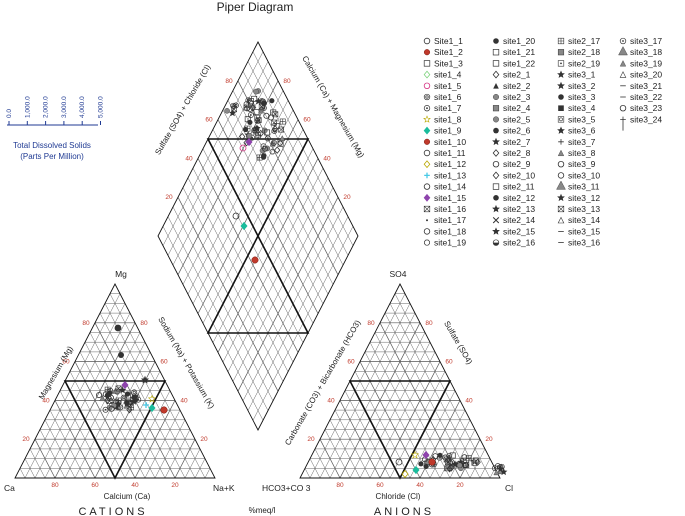 This screenshot has width=685, height=516. What do you see at coordinates (578, 186) in the screenshot?
I see `legend-entry: site3_11` at bounding box center [578, 186].